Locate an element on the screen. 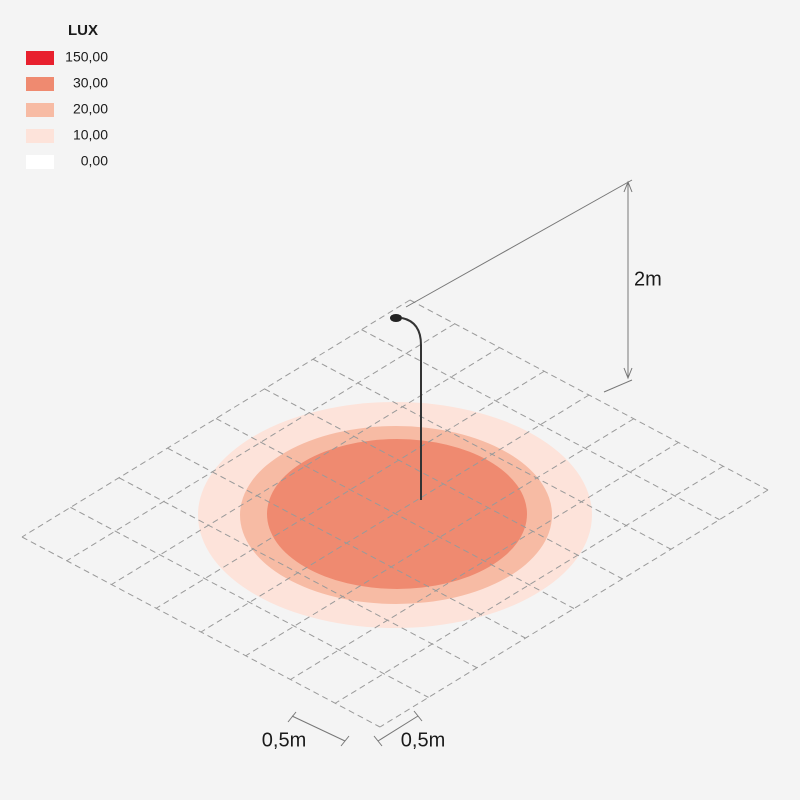  arrow-heads is located at coordinates (628, 280).